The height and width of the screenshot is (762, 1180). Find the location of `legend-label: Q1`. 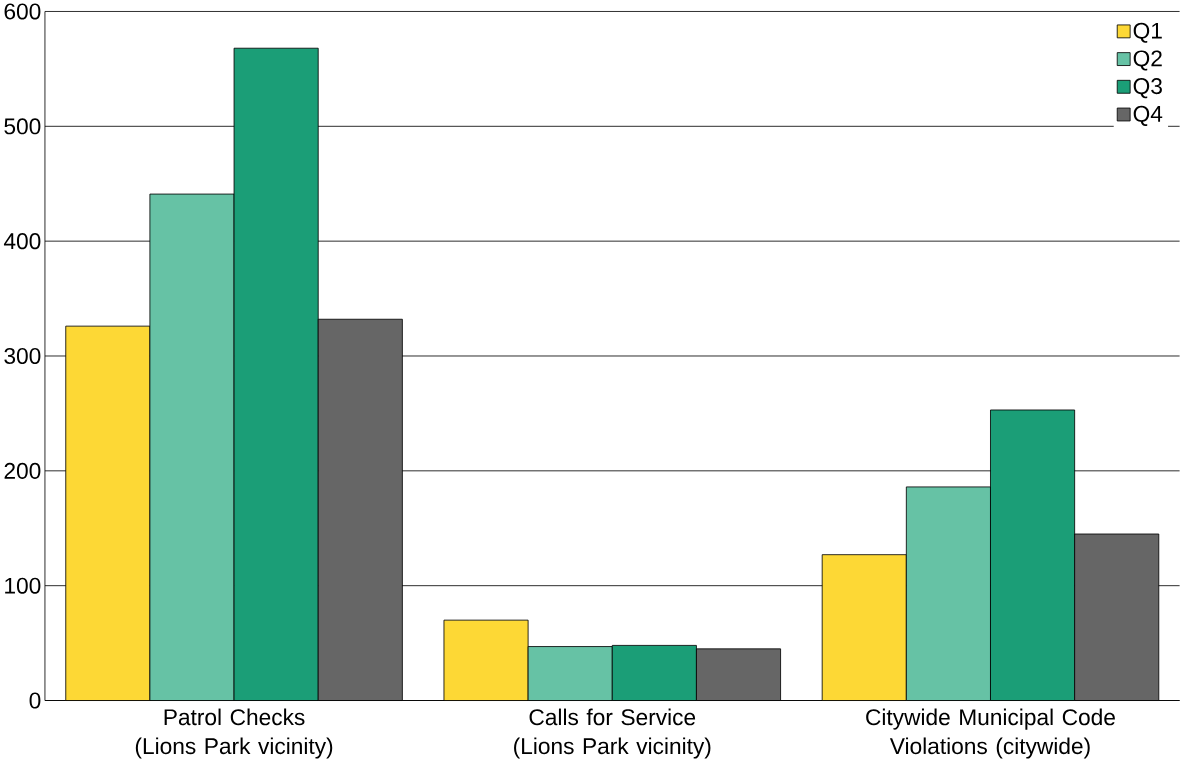

legend-label: Q1 is located at coordinates (1147, 32).